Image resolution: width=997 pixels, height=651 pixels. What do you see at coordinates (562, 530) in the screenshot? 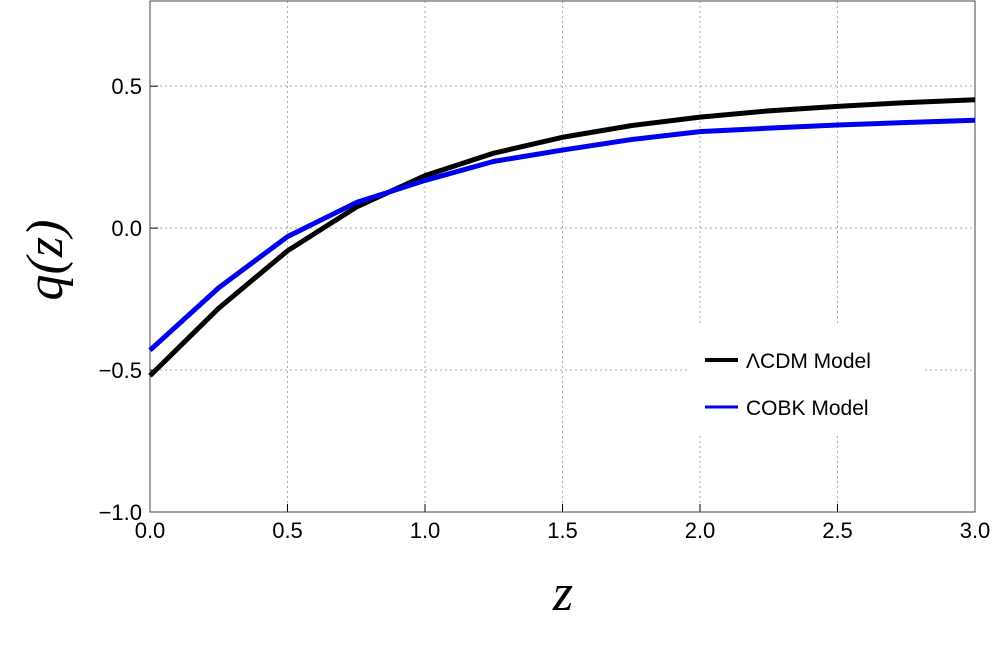
I see `x-tick-label: 1.5` at bounding box center [562, 530].